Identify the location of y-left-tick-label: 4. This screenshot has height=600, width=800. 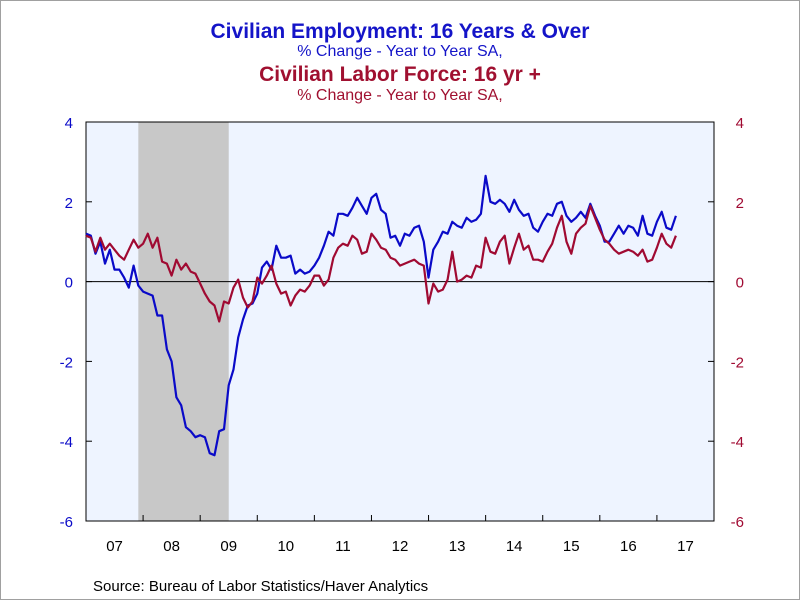
(69, 123).